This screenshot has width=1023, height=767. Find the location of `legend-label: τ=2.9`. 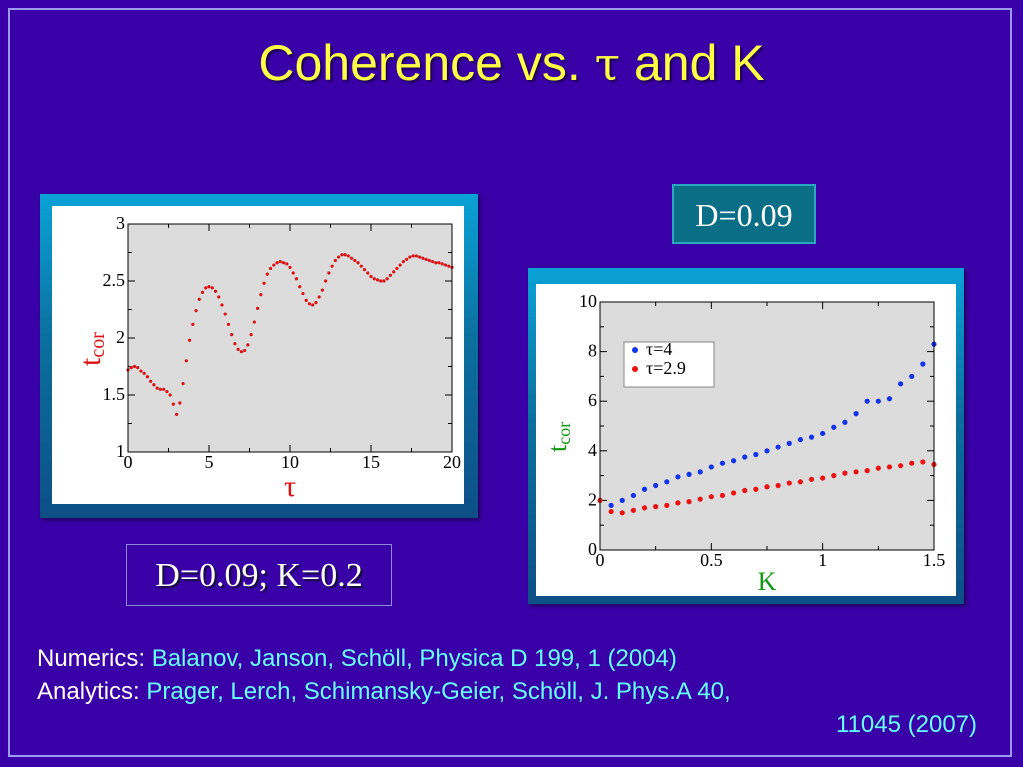

legend-label: τ=2.9 is located at coordinates (666, 368).